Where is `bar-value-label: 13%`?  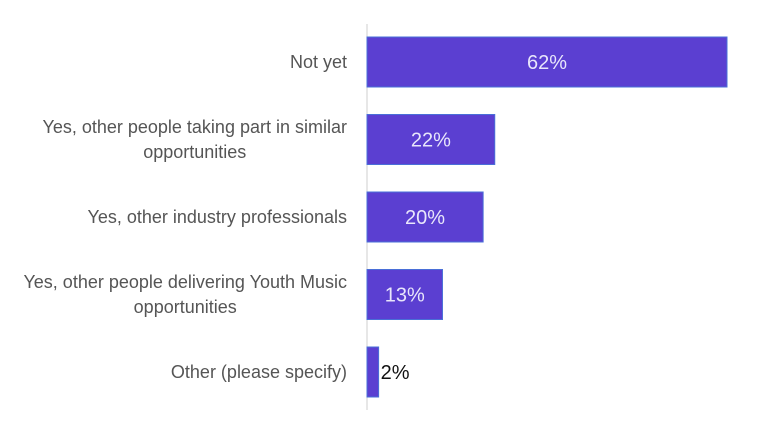
bar-value-label: 13% is located at coordinates (405, 296).